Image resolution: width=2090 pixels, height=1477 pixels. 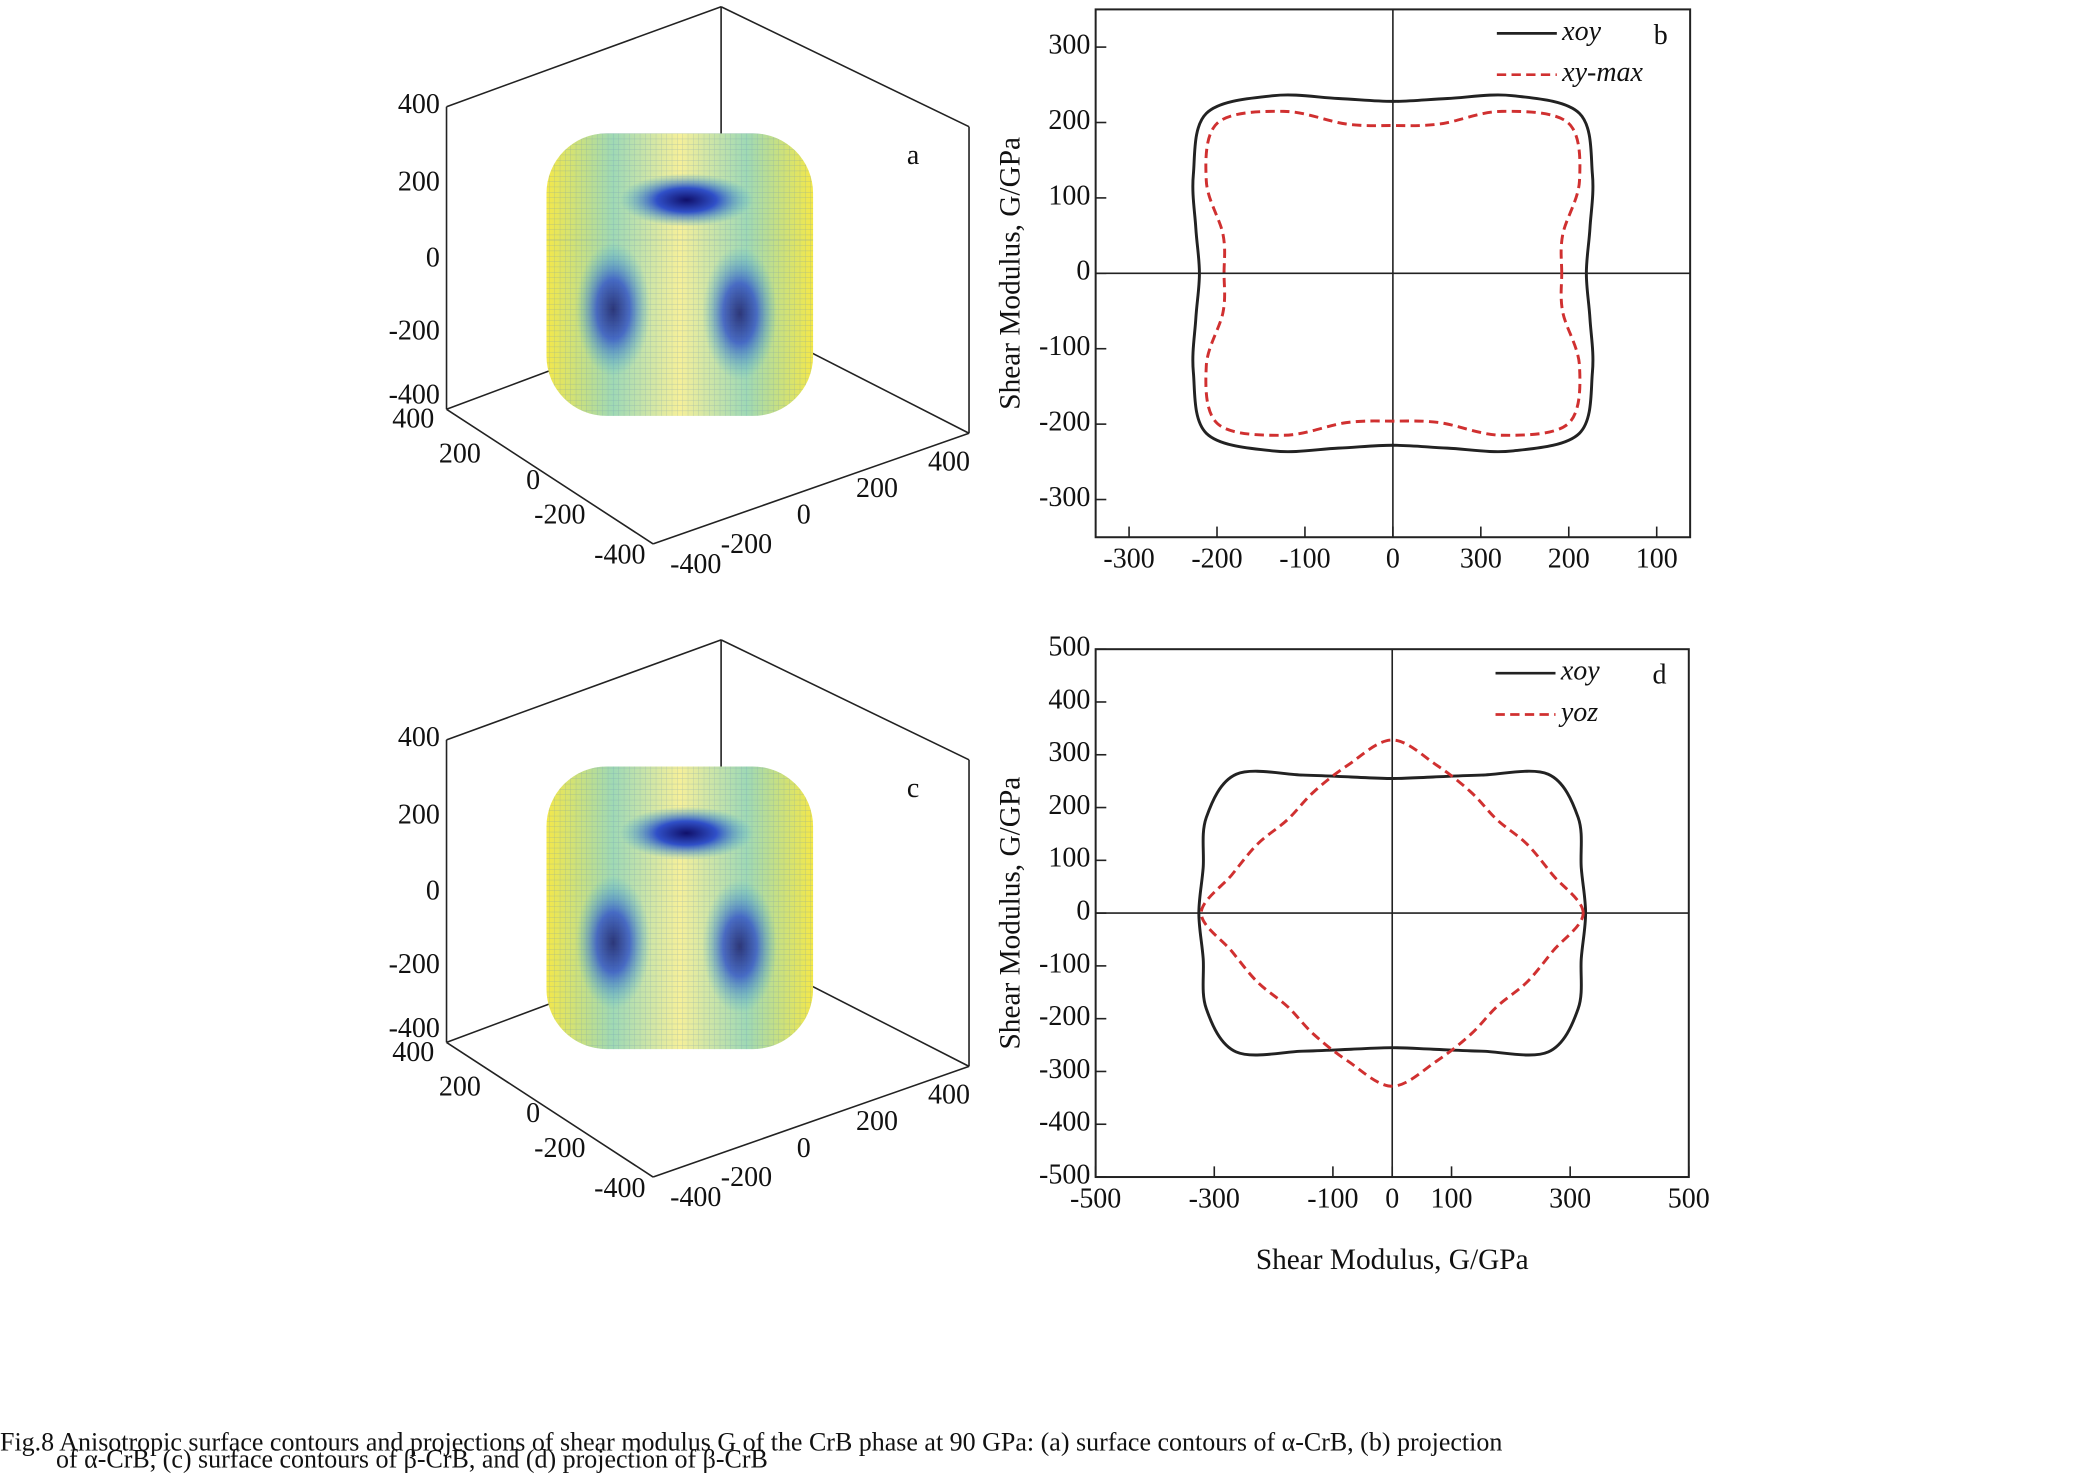 I want to click on x-tick-label: 500, so click(x=1689, y=1198).